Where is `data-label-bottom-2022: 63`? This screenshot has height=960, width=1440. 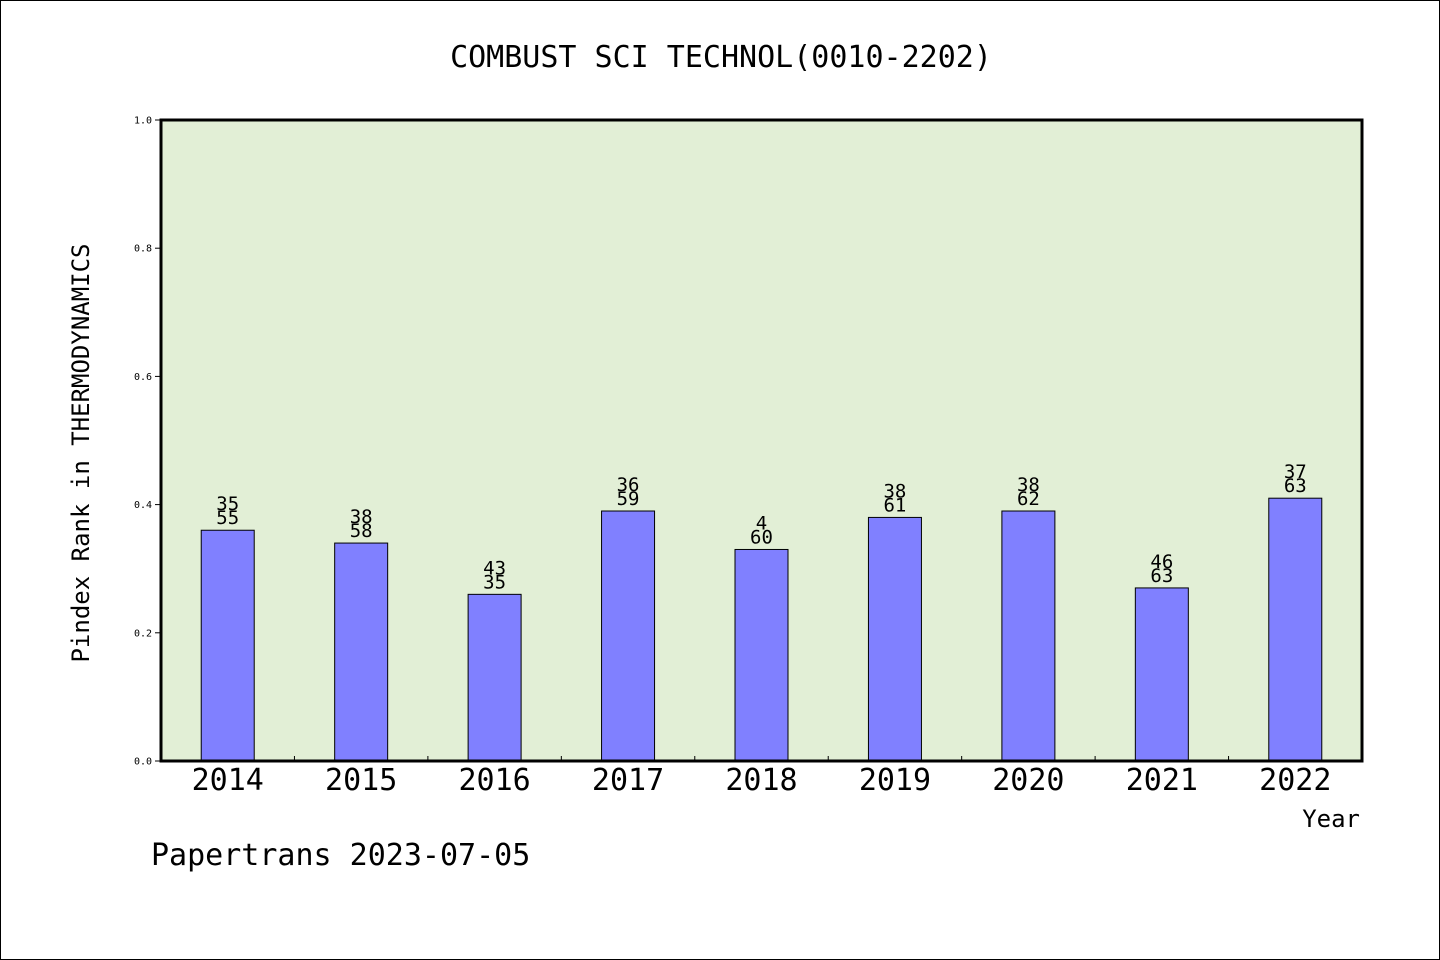
data-label-bottom-2022: 63 is located at coordinates (1295, 486).